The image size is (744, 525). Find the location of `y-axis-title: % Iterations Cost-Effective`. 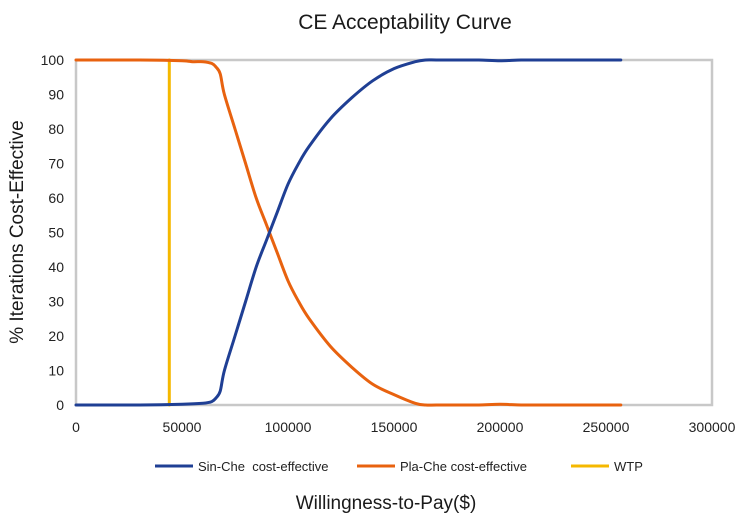

y-axis-title: % Iterations Cost-Effective is located at coordinates (17, 232).